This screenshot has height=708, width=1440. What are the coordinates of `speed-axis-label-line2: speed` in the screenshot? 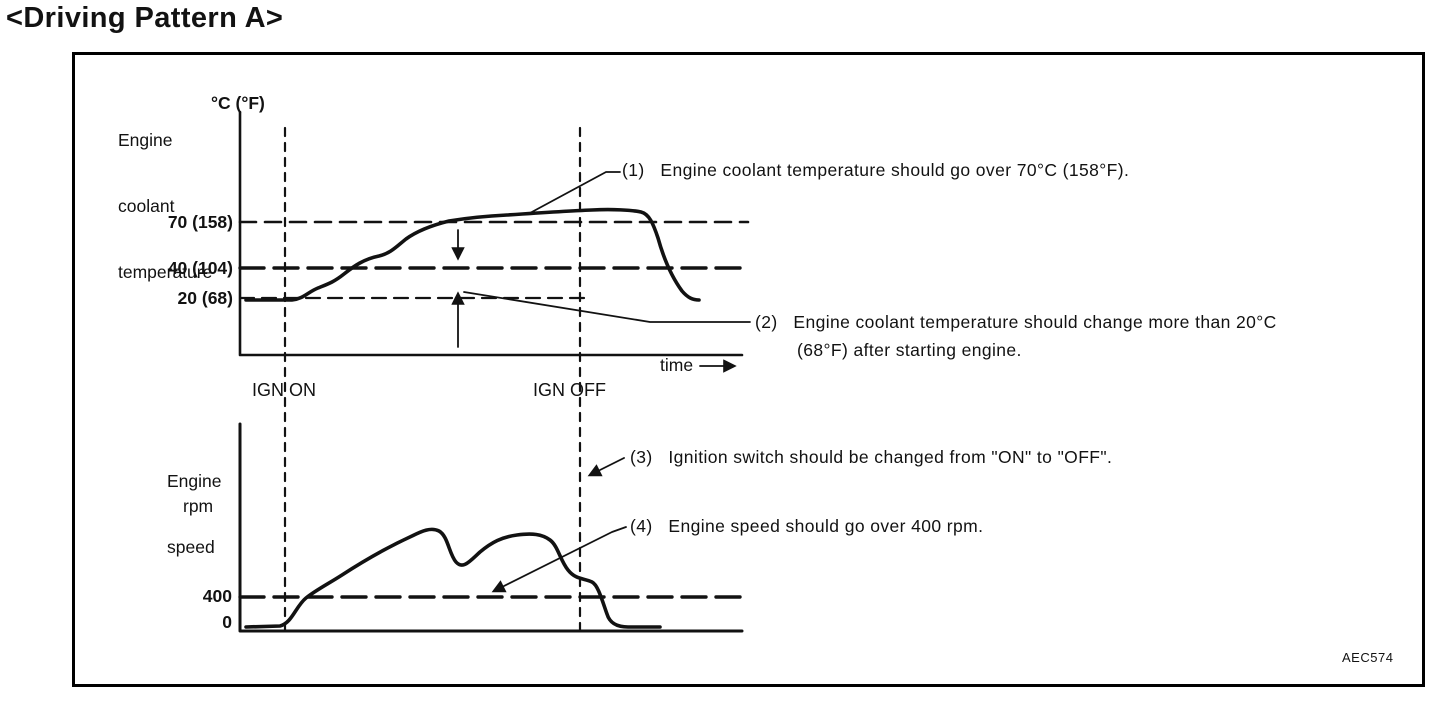 It's located at (191, 547).